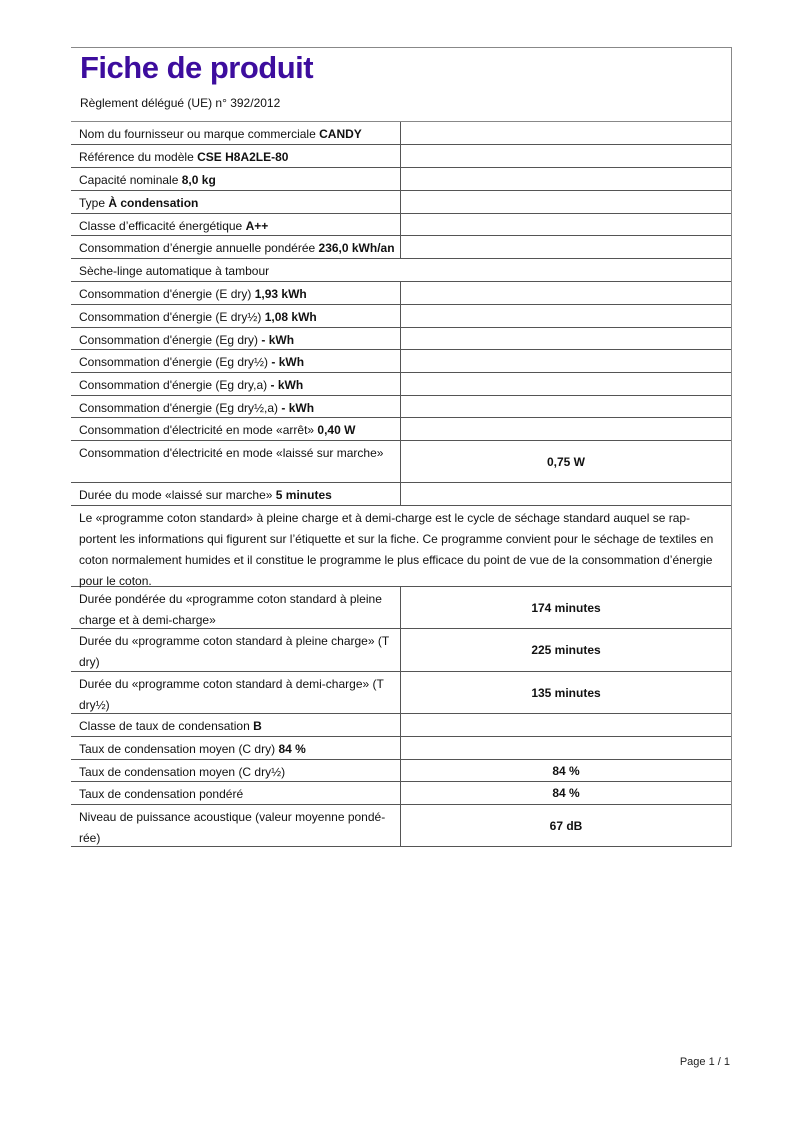 The height and width of the screenshot is (1134, 802). What do you see at coordinates (336, 430) in the screenshot?
I see `row-value: 0,40 W` at bounding box center [336, 430].